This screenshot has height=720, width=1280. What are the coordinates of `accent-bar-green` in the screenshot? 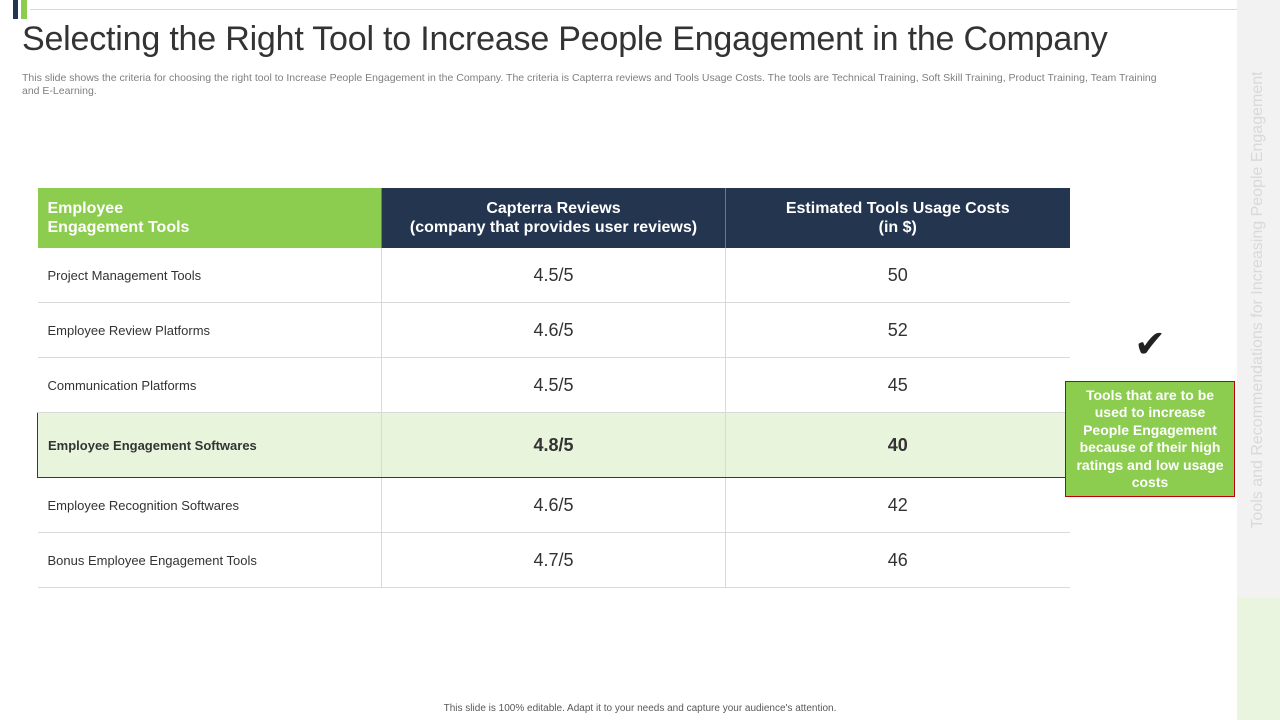 It's located at (24, 9).